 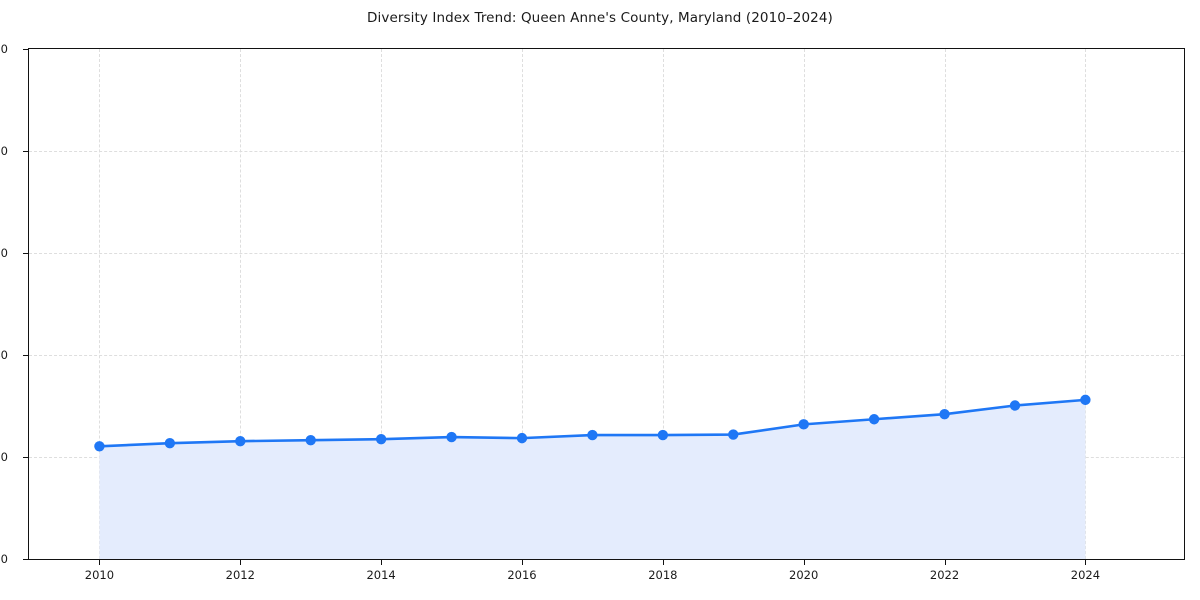 What do you see at coordinates (874, 419) in the screenshot?
I see `data-point-marker: 2021: 27.4` at bounding box center [874, 419].